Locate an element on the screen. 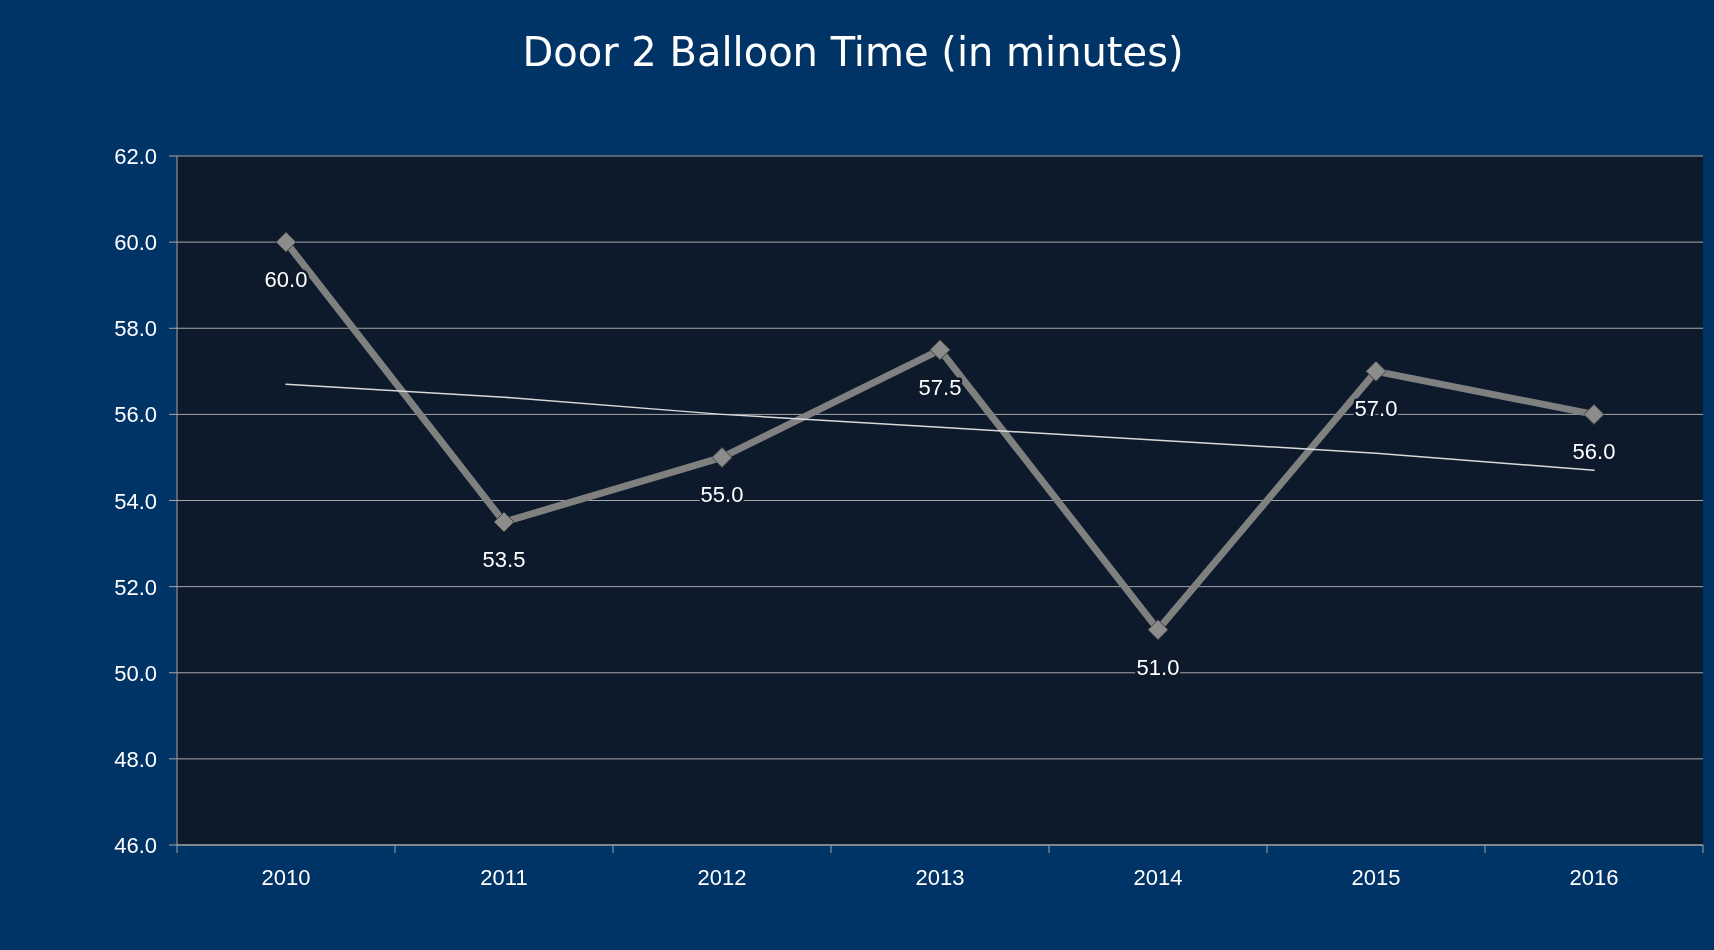 The height and width of the screenshot is (950, 1714). y-tick-label: 56.0 is located at coordinates (135, 415).